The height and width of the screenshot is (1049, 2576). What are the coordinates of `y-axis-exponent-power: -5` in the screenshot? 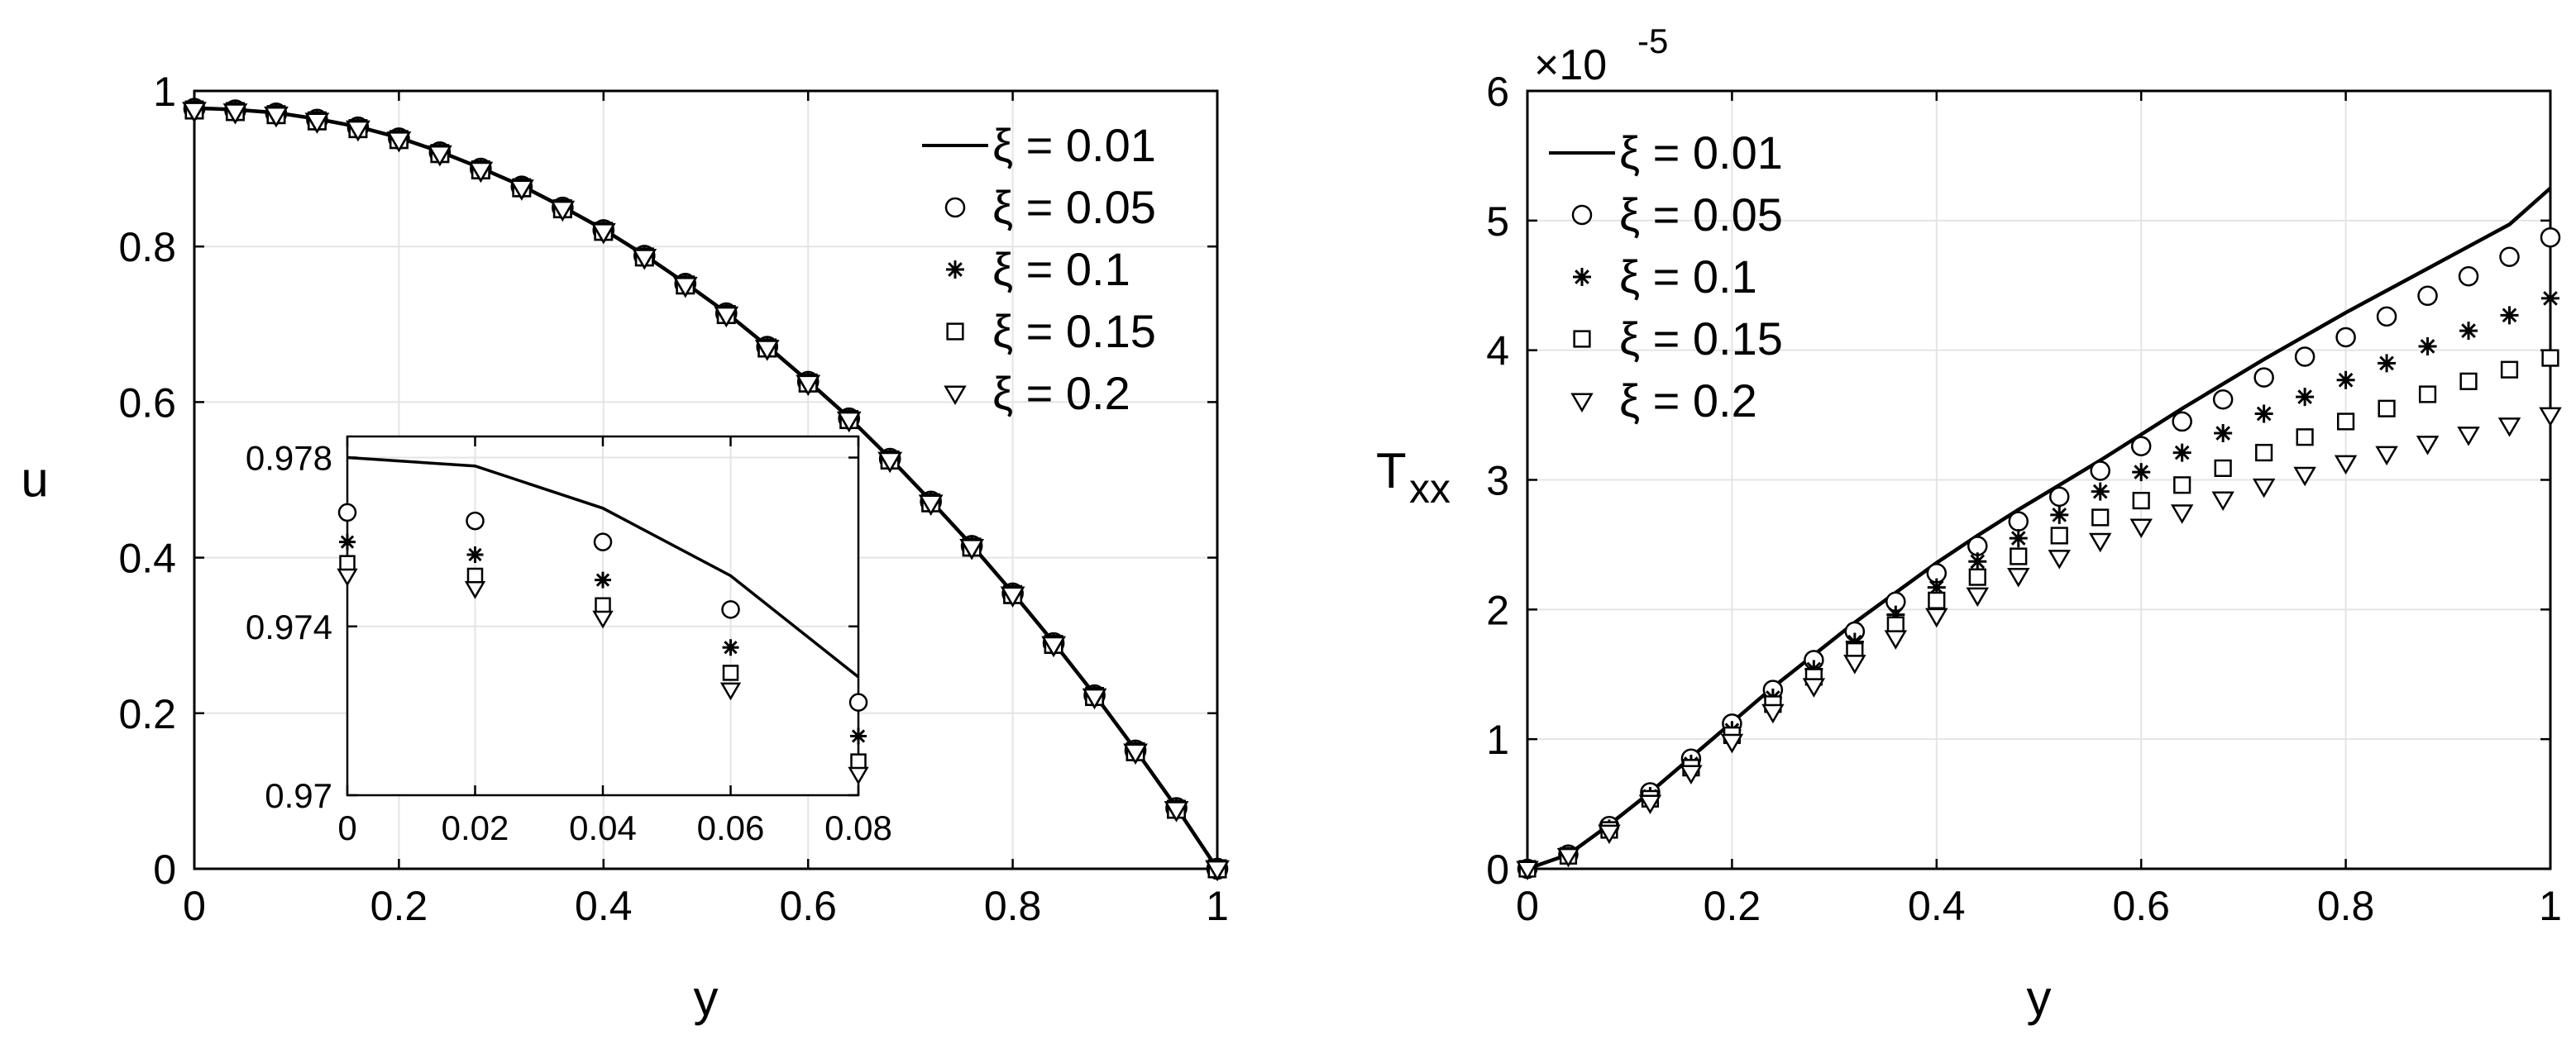 It's located at (1652, 40).